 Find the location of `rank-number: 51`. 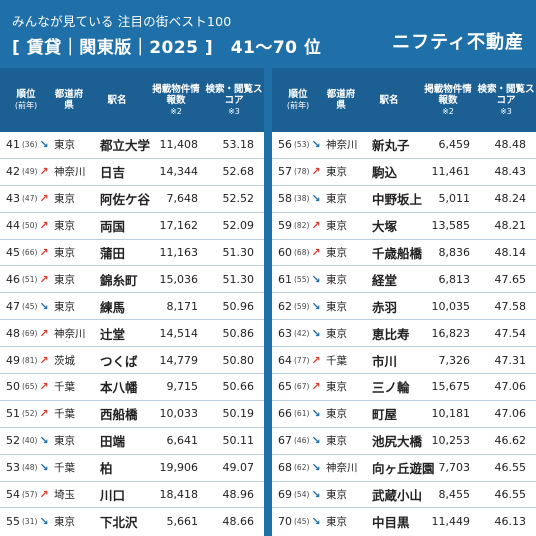

rank-number: 51 is located at coordinates (13, 414).